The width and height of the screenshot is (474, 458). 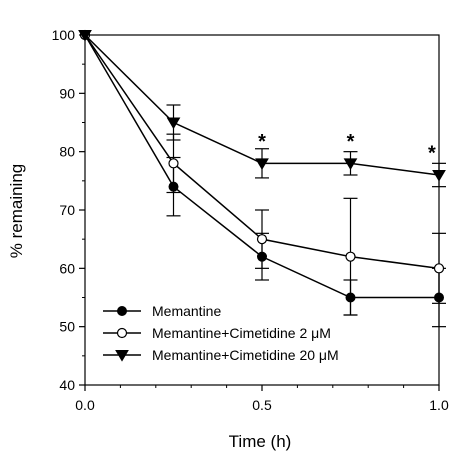 What do you see at coordinates (67, 327) in the screenshot?
I see `y-tick-label: 50` at bounding box center [67, 327].